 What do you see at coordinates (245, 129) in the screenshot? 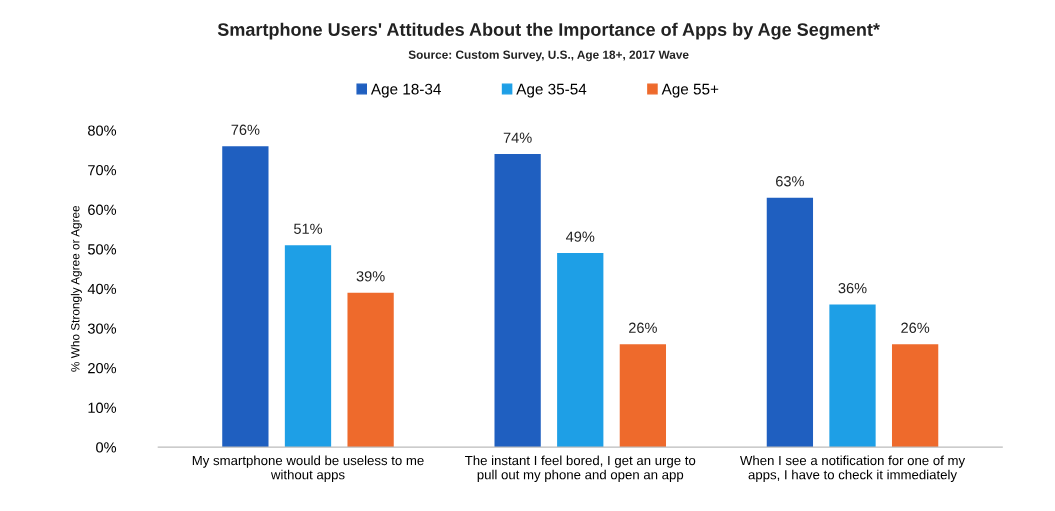
I see `data-label: 76%` at bounding box center [245, 129].